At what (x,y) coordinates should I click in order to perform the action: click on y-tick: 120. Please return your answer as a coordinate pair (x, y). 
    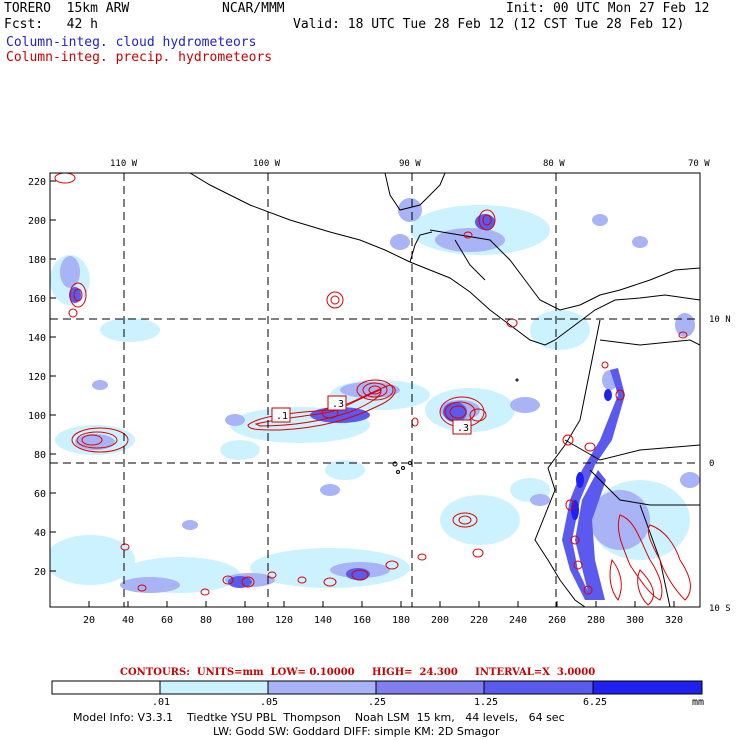
    Looking at the image, I should click on (37, 377).